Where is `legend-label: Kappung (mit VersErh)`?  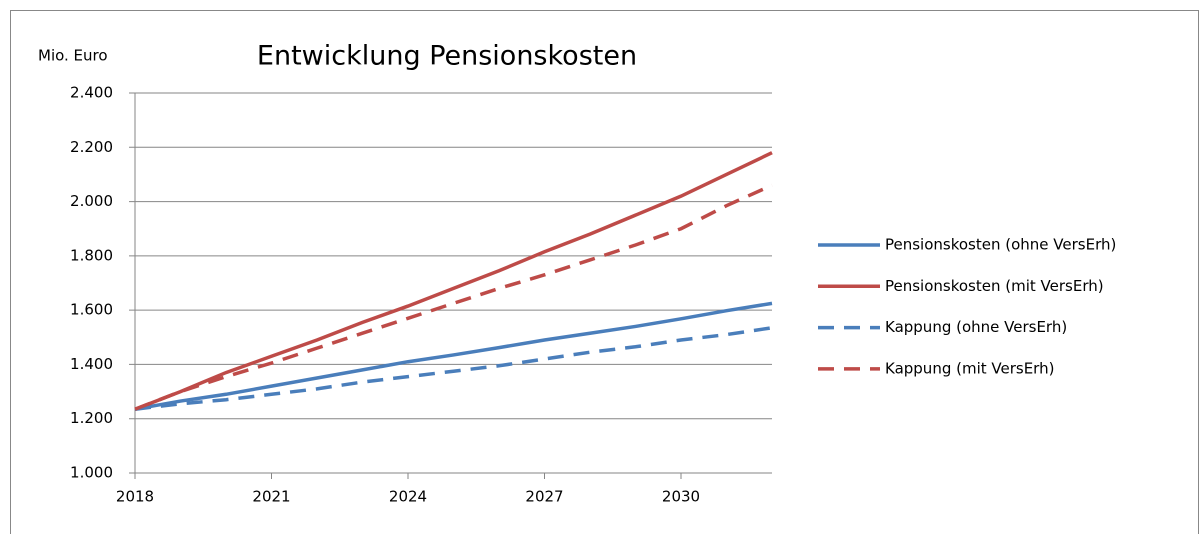 legend-label: Kappung (mit VersErh) is located at coordinates (969, 368).